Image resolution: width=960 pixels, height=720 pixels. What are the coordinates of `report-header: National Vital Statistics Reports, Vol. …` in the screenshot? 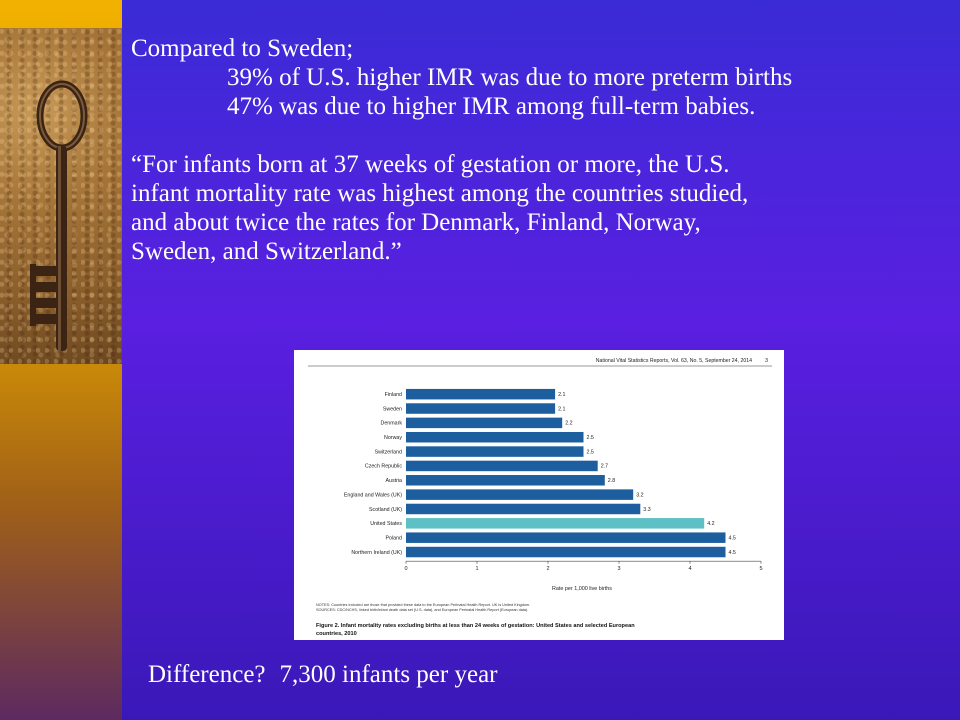 It's located at (674, 361).